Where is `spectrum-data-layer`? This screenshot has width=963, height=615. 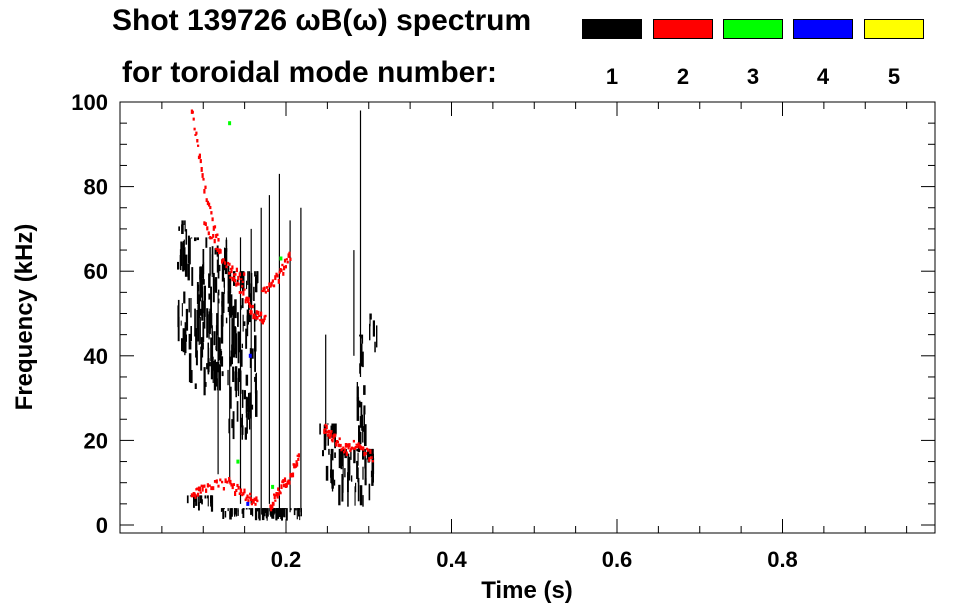
spectrum-data-layer is located at coordinates (277, 315).